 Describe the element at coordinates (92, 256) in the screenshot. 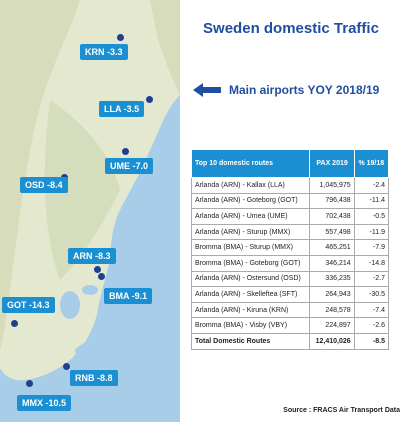

I see `airport-badge-arn: ARN -8.3` at that location.